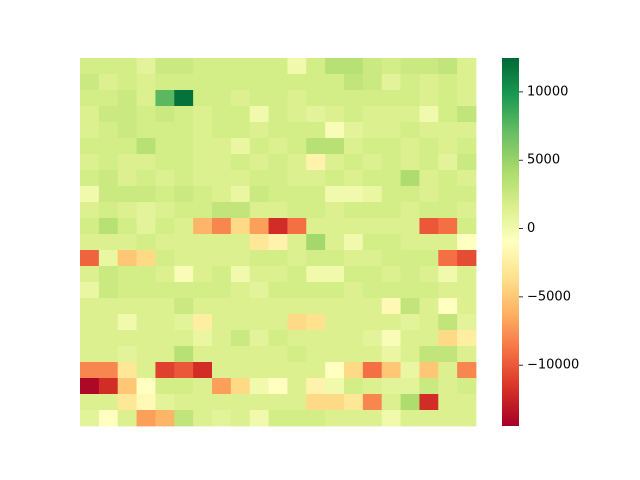  What do you see at coordinates (549, 296) in the screenshot?
I see `colorbar-tick-label: −5000` at bounding box center [549, 296].